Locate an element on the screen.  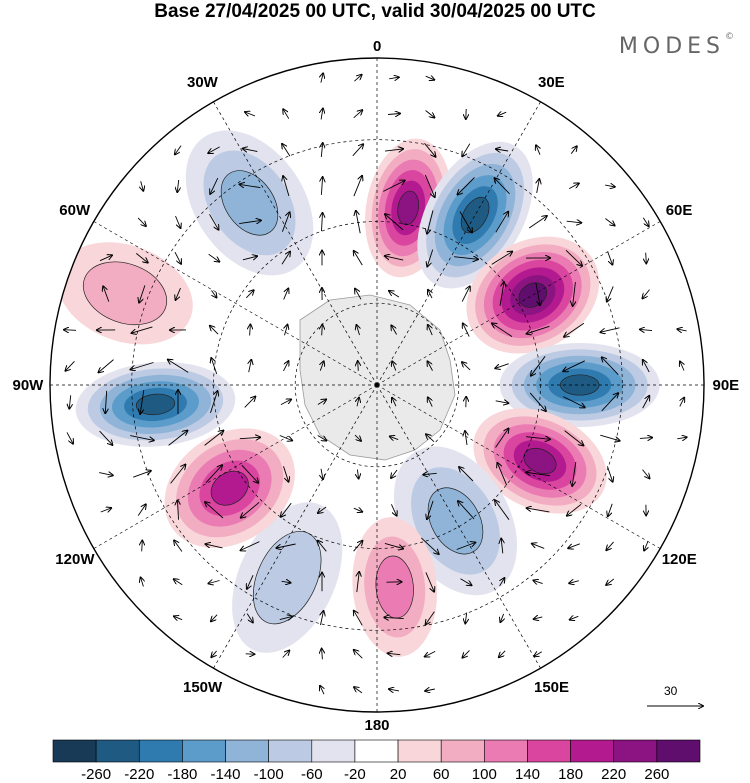
colorbar-tick-label: -20 is located at coordinates (355, 774).